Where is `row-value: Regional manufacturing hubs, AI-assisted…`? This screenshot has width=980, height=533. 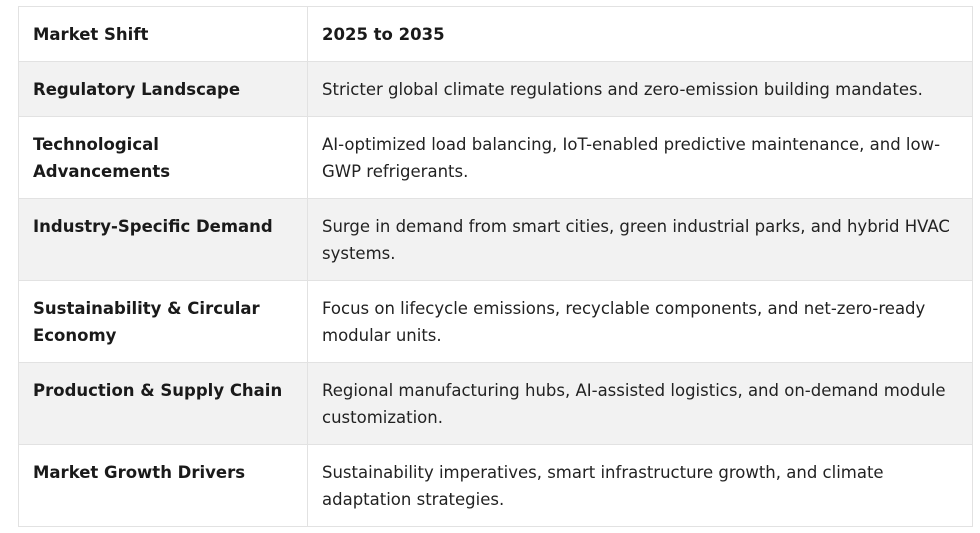 row-value: Regional manufacturing hubs, AI-assisted… is located at coordinates (640, 403).